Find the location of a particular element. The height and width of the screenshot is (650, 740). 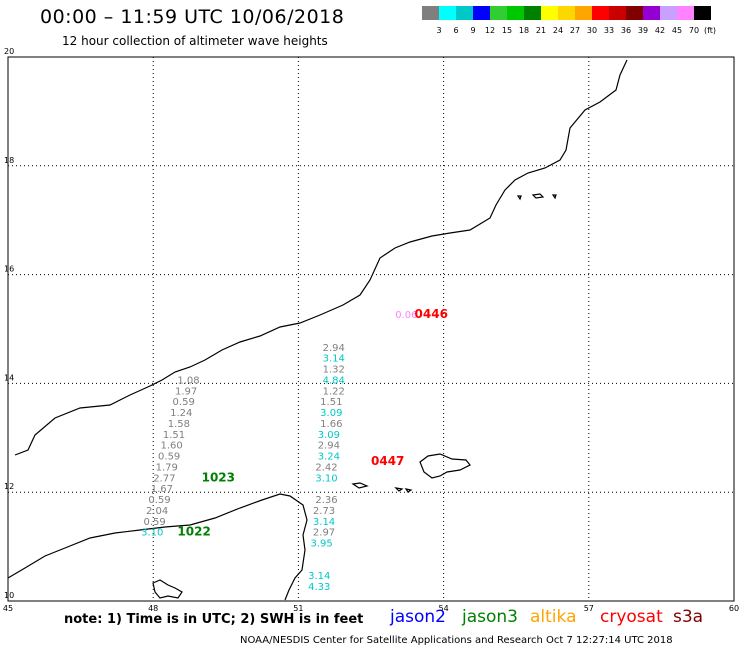

scale-tick-label: 18 is located at coordinates (524, 30).